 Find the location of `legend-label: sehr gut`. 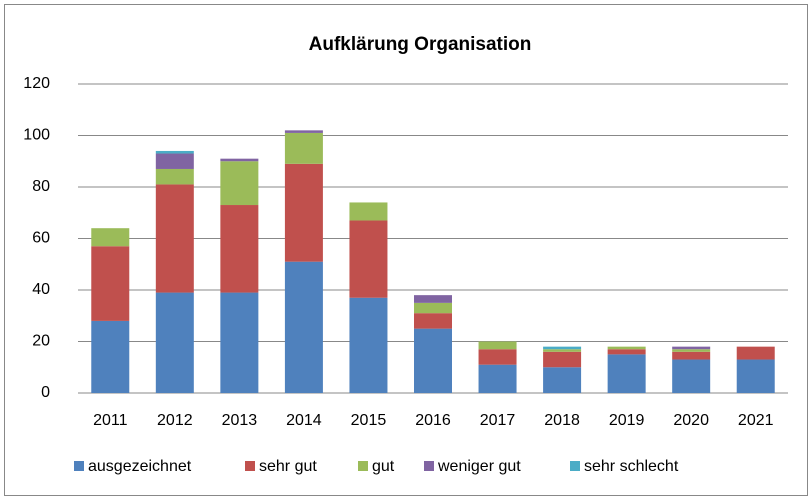

legend-label: sehr gut is located at coordinates (288, 466).